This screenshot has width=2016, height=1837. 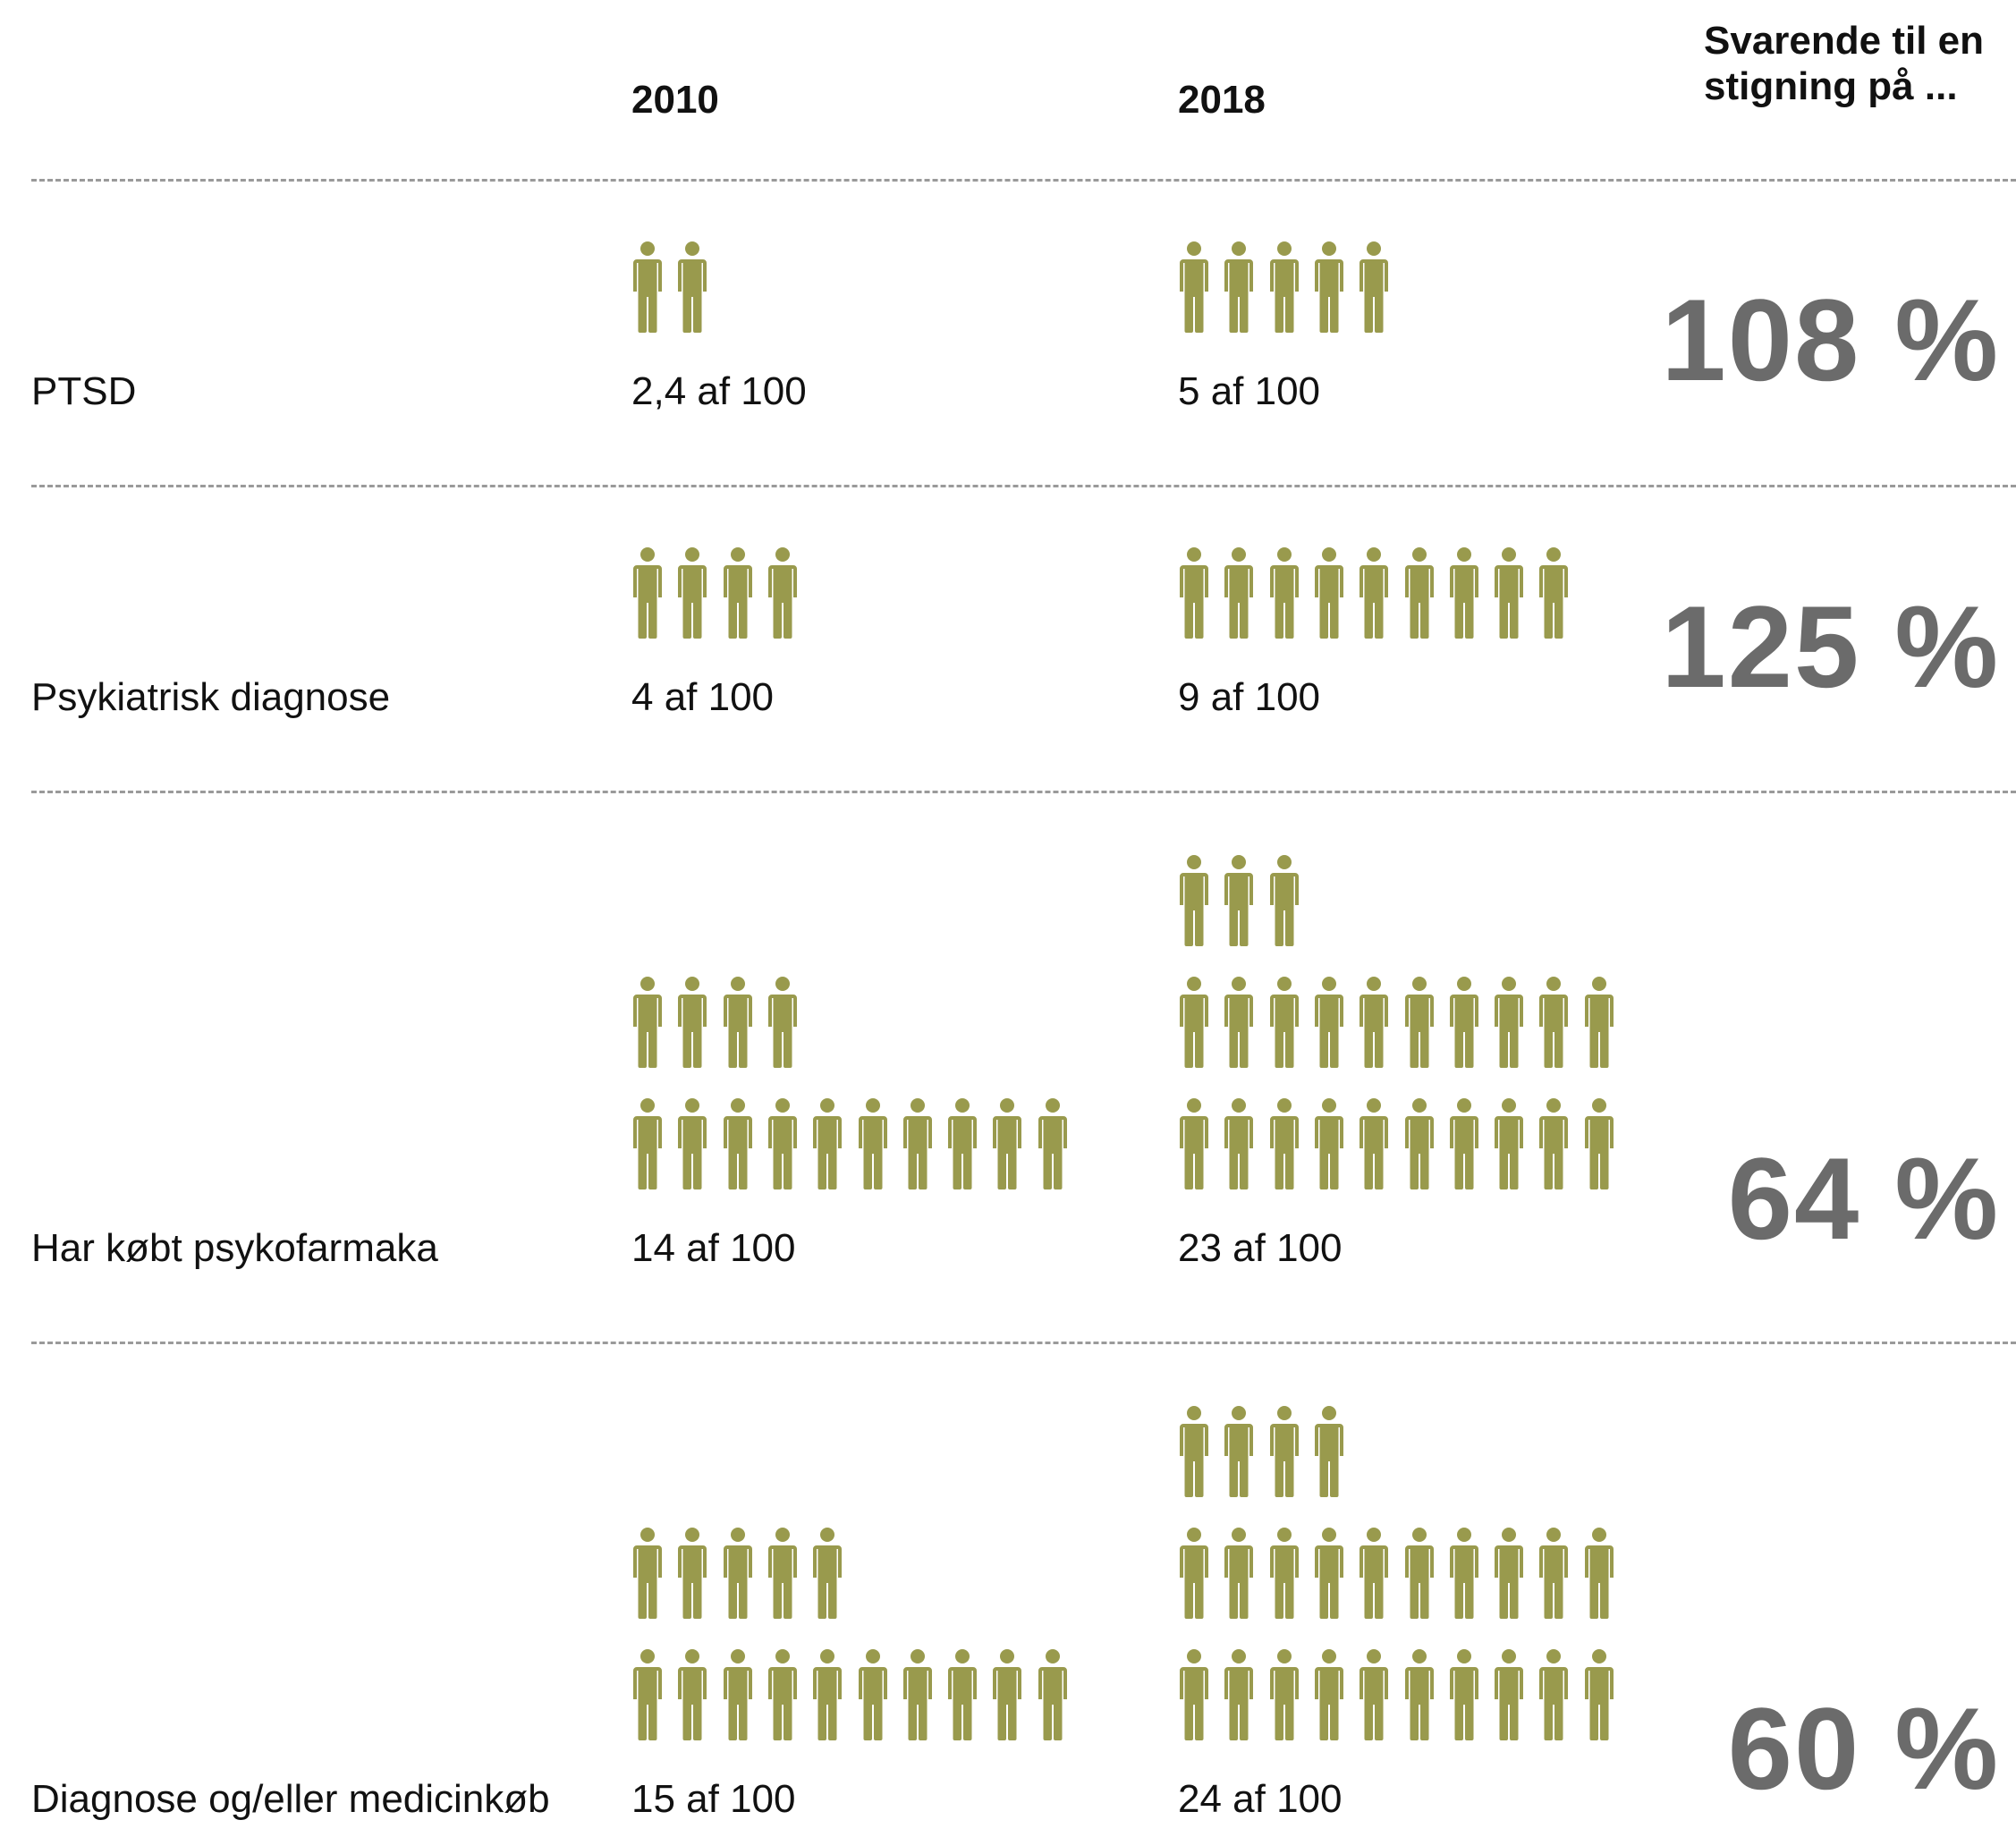 What do you see at coordinates (1260, 1248) in the screenshot?
I see `value-label-2018: 23 af 100` at bounding box center [1260, 1248].